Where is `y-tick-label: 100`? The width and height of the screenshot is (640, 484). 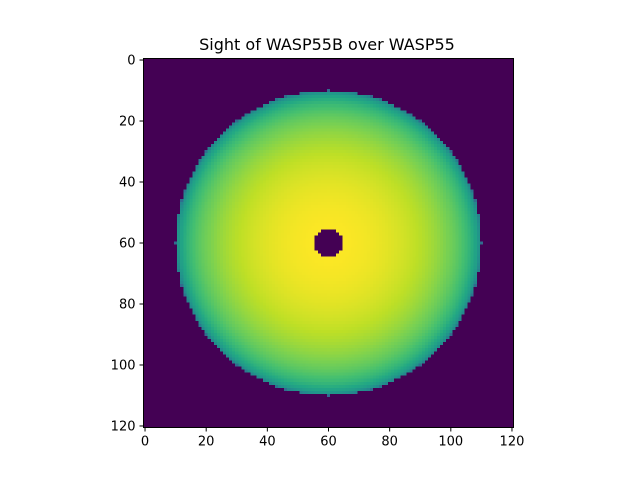 y-tick-label: 100 is located at coordinates (123, 365).